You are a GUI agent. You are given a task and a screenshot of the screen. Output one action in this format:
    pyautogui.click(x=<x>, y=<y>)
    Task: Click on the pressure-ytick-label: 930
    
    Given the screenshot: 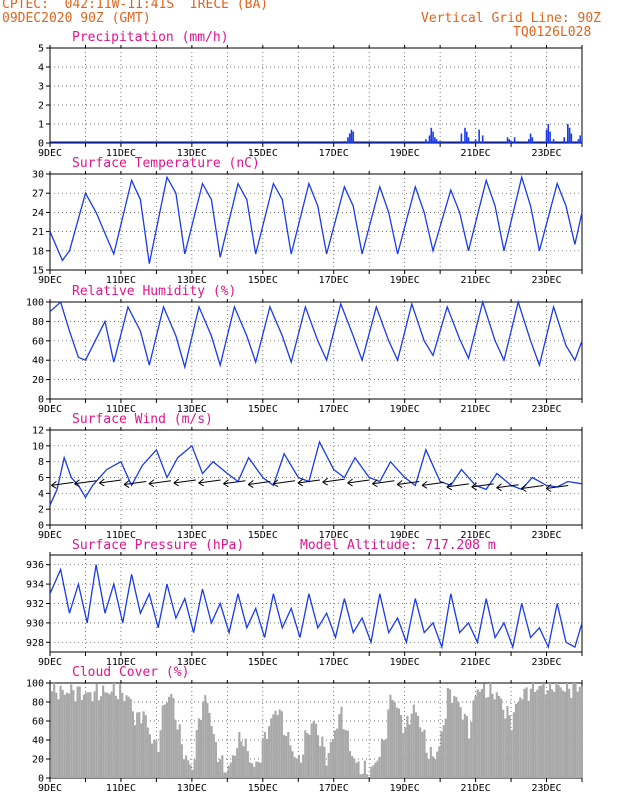 What is the action you would take?
    pyautogui.click(x=35, y=623)
    